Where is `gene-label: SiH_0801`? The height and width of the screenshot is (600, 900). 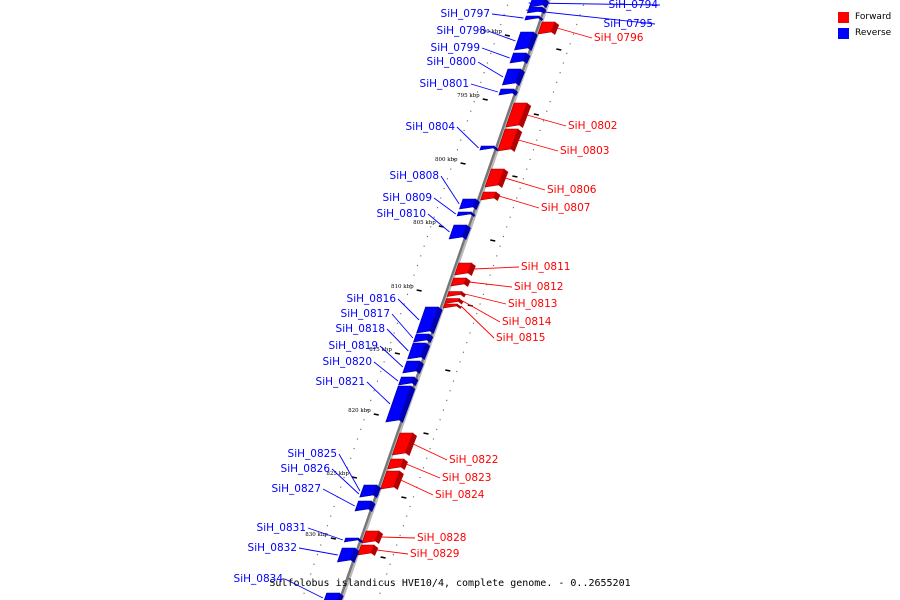 gene-label: SiH_0801 is located at coordinates (444, 84).